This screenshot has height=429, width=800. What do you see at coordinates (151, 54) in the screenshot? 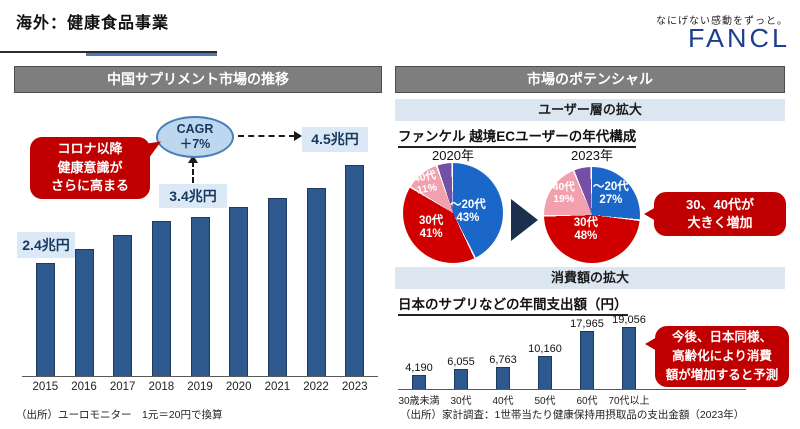
I see `title-underline-blue` at bounding box center [151, 54].